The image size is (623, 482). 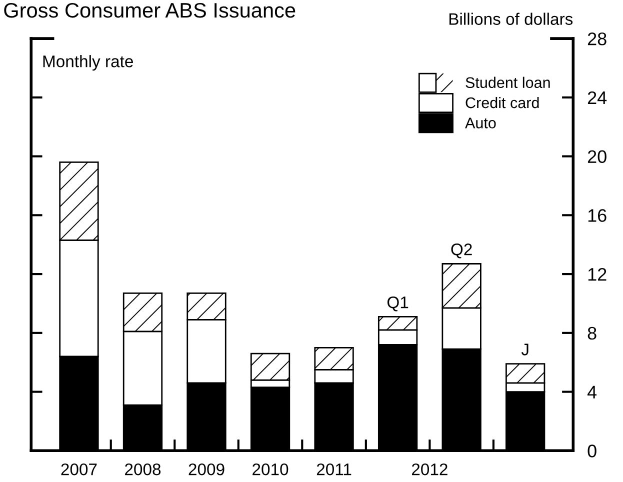 I want to click on legend-label: Auto, so click(x=480, y=123).